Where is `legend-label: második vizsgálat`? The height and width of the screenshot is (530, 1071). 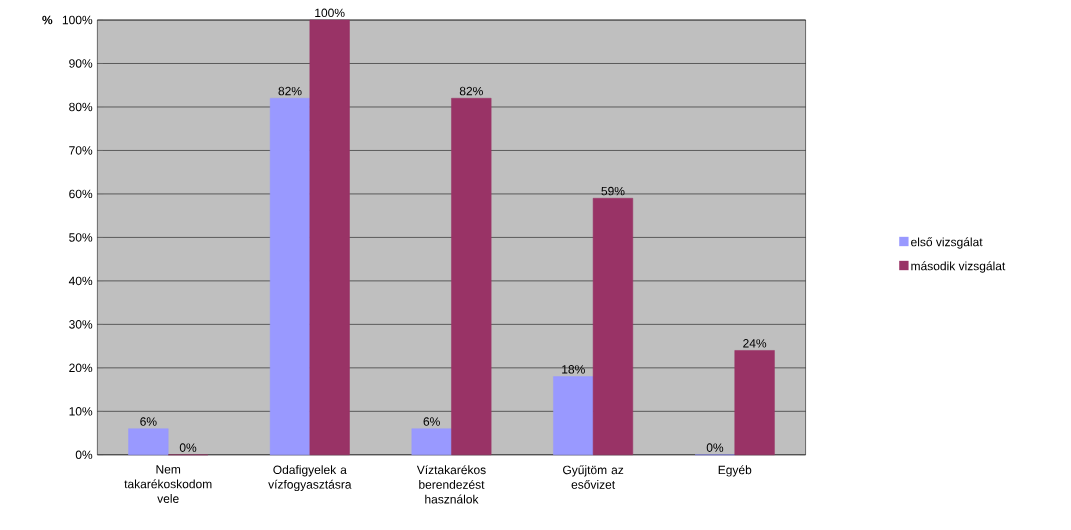 legend-label: második vizsgálat is located at coordinates (958, 267).